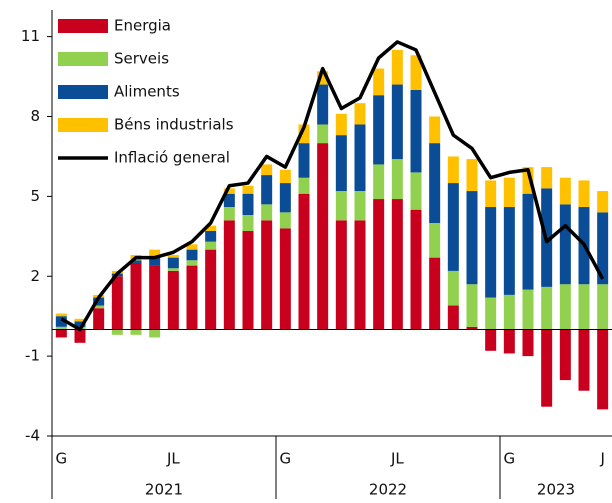 This screenshot has height=503, width=612. What do you see at coordinates (556, 490) in the screenshot?
I see `year-label: 2023` at bounding box center [556, 490].